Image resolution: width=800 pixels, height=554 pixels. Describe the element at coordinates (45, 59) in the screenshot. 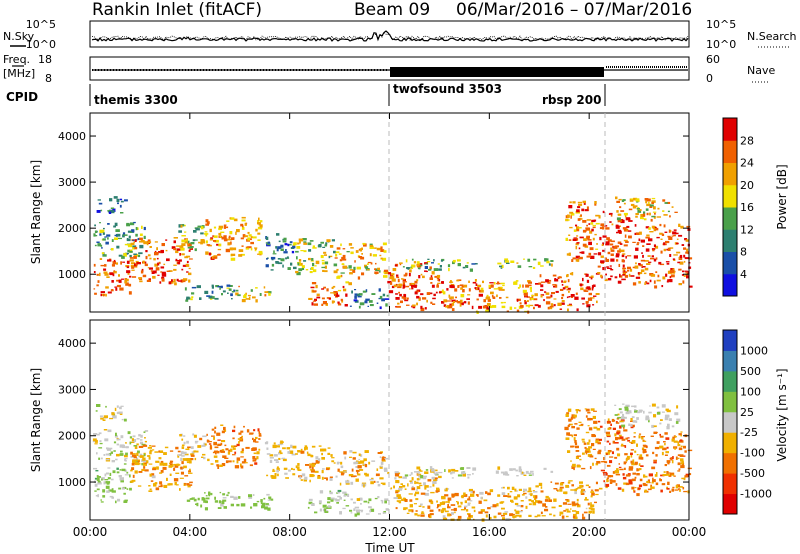

I see `freq-left-tick-top: 18` at that location.